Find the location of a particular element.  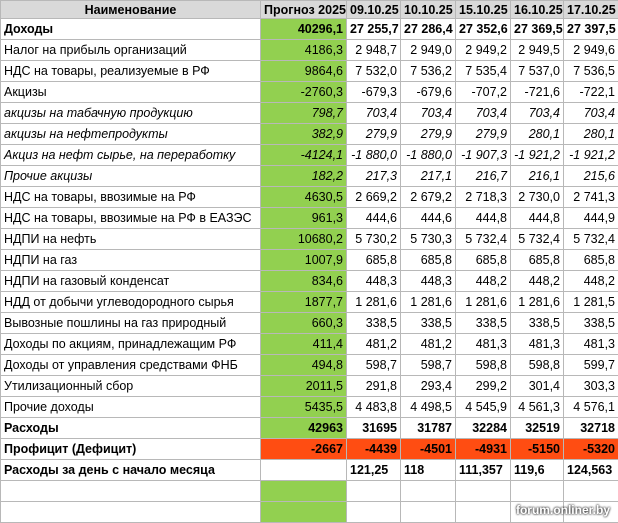

forecast-cell: -4124,1 is located at coordinates (304, 155).